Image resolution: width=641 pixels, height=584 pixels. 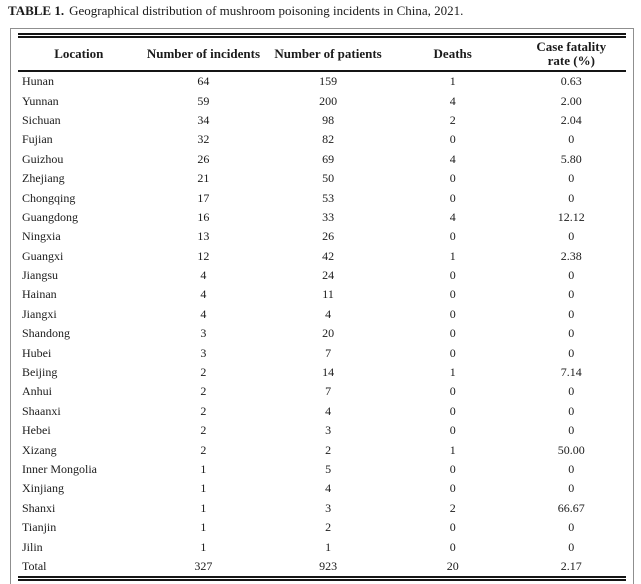 What do you see at coordinates (49, 197) in the screenshot?
I see `location-cell: Chongqing` at bounding box center [49, 197].